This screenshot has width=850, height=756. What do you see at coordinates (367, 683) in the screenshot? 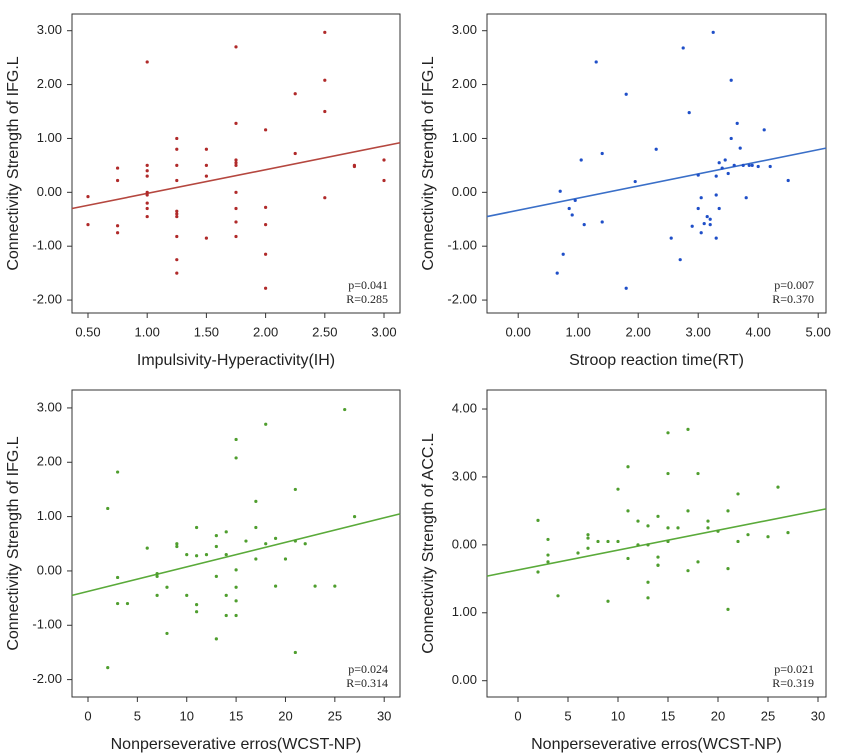
I see `annotation: R=0.314` at bounding box center [367, 683].